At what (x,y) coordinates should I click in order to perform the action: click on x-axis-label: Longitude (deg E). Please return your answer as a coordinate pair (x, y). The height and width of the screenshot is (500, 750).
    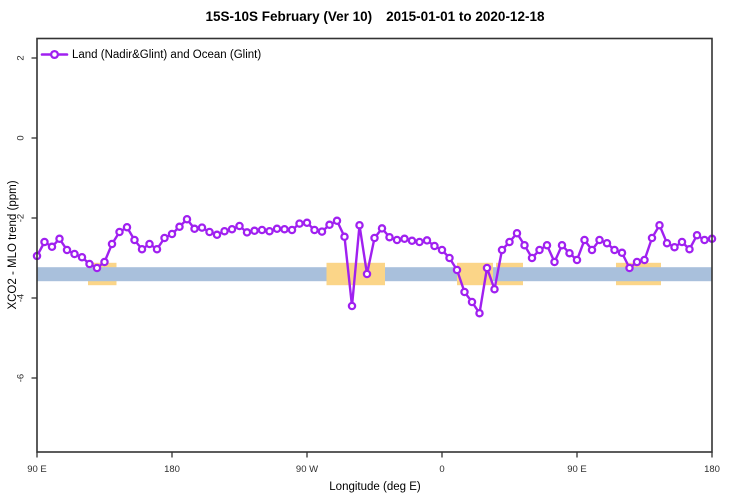
    Looking at the image, I should click on (375, 487).